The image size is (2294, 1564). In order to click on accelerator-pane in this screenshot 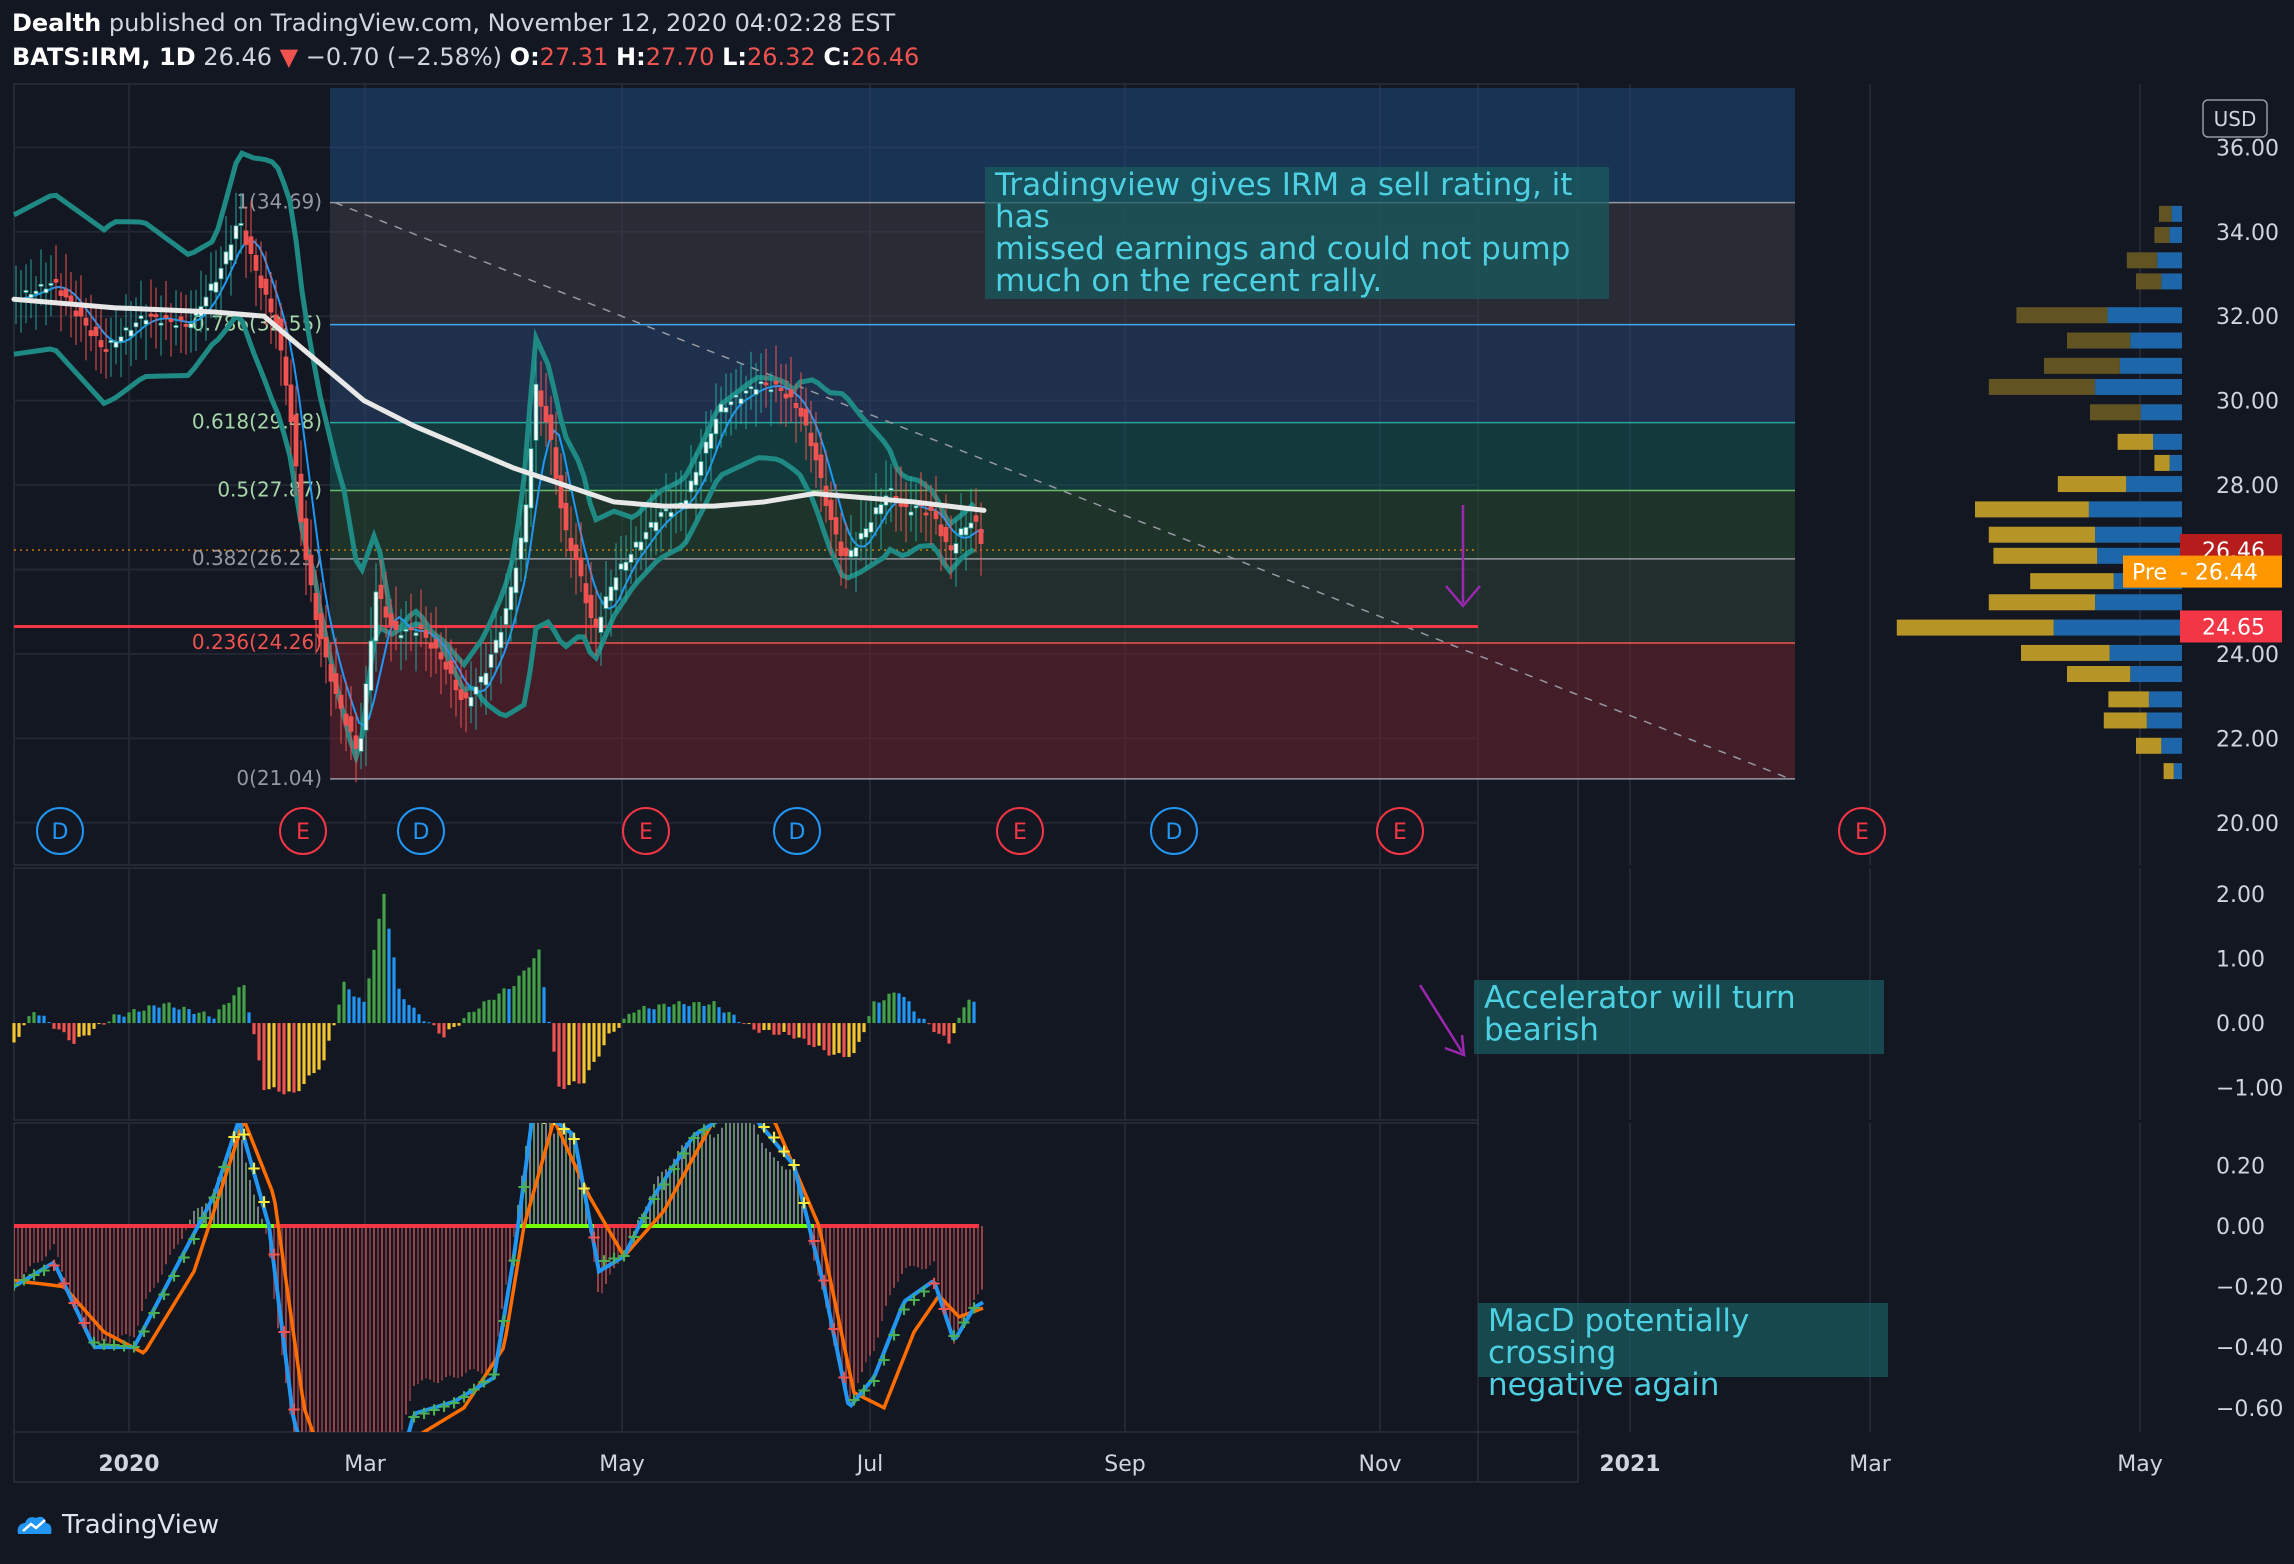, I will do `click(739, 994)`.